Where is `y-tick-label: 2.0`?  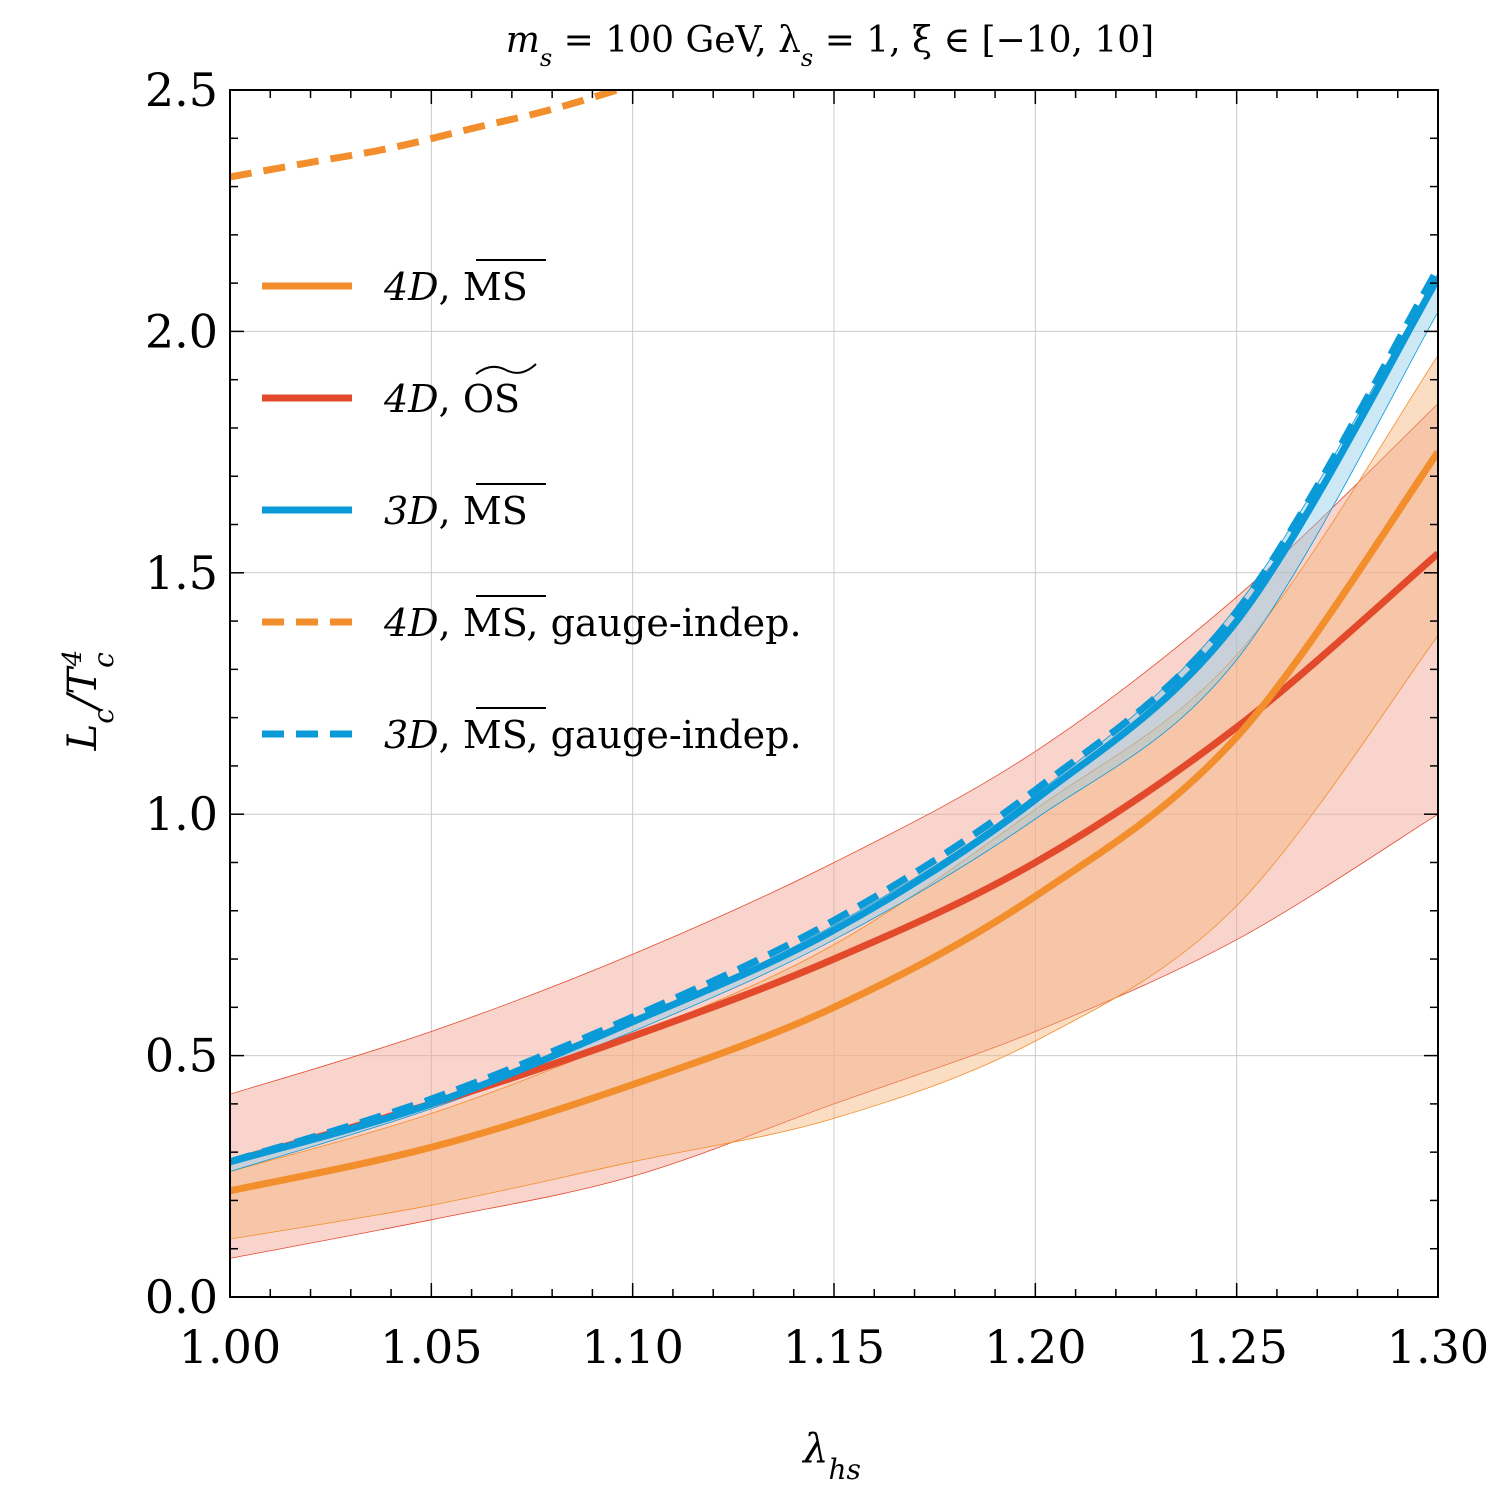 y-tick-label: 2.0 is located at coordinates (181, 331).